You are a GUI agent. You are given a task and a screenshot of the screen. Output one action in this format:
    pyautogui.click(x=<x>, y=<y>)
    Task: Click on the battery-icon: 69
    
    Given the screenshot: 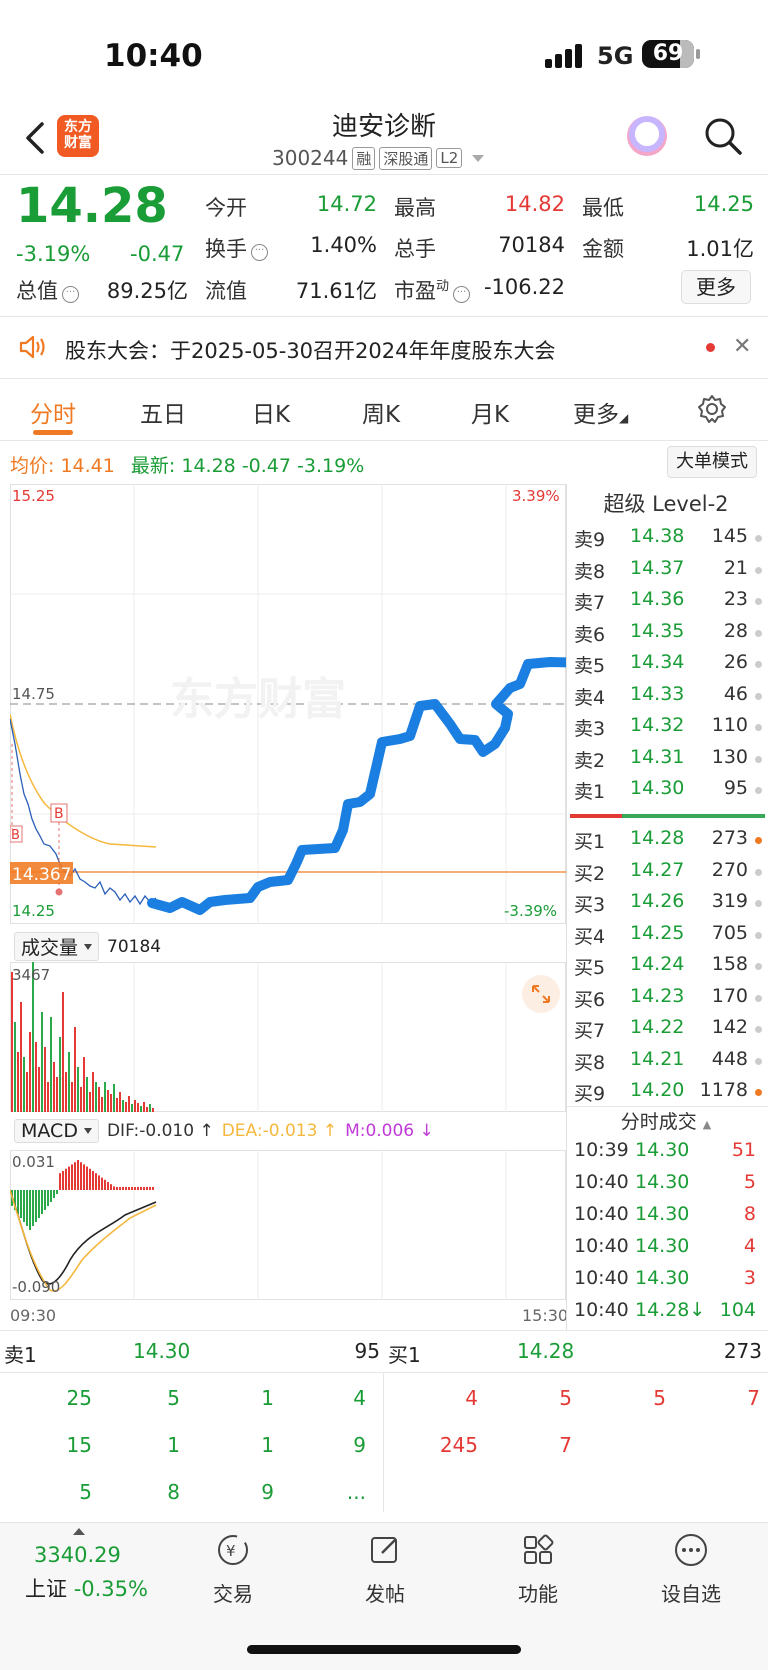 What is the action you would take?
    pyautogui.click(x=671, y=54)
    